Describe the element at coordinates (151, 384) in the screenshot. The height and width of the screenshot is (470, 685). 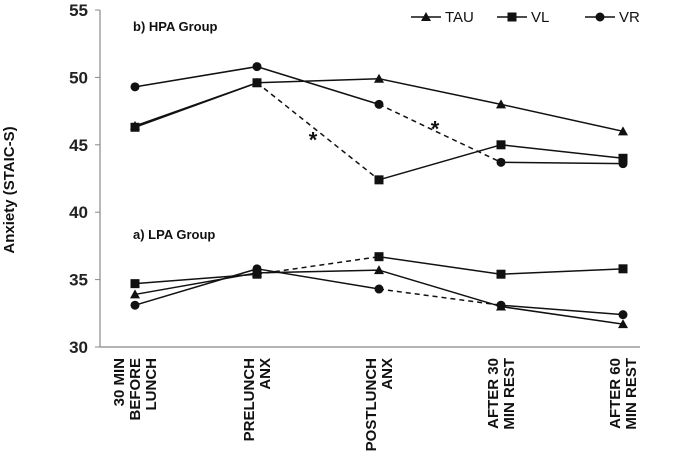
I see `x-category-label-line: LUNCH` at that location.